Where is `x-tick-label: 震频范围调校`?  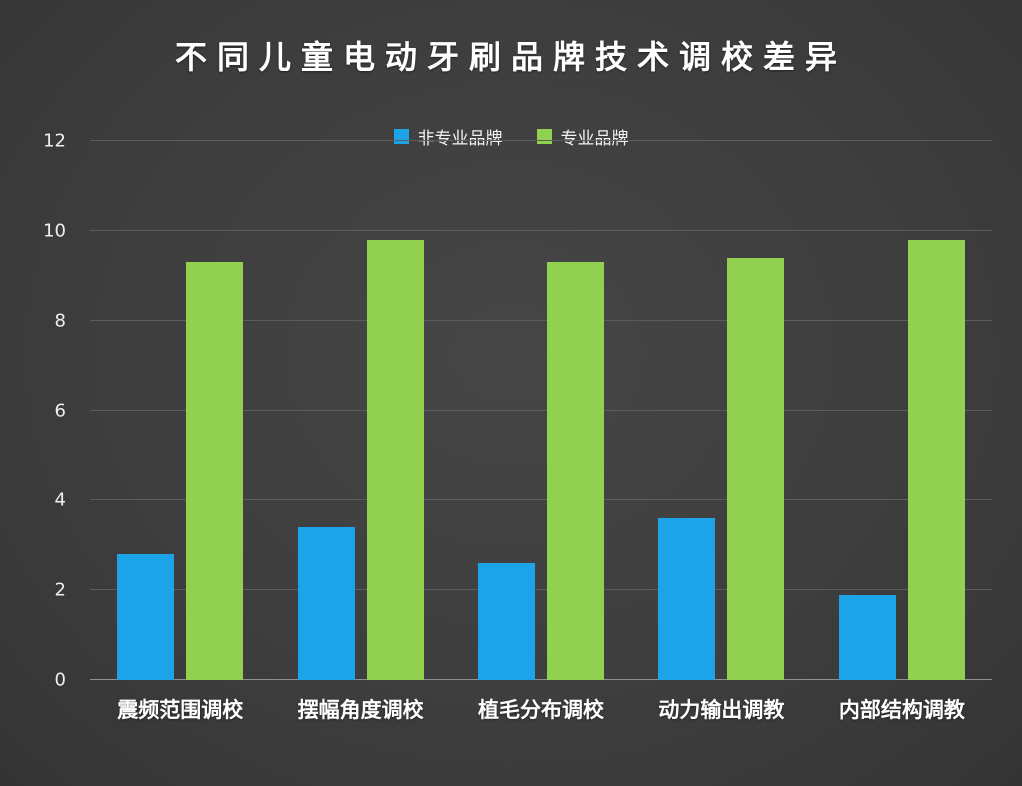 x-tick-label: 震频范围调校 is located at coordinates (180, 710).